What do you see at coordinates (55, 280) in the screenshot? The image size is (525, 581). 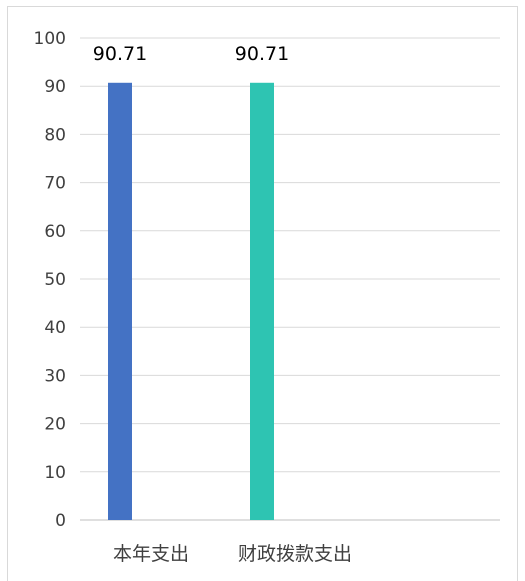 I see `y-tick-label: 50` at bounding box center [55, 280].